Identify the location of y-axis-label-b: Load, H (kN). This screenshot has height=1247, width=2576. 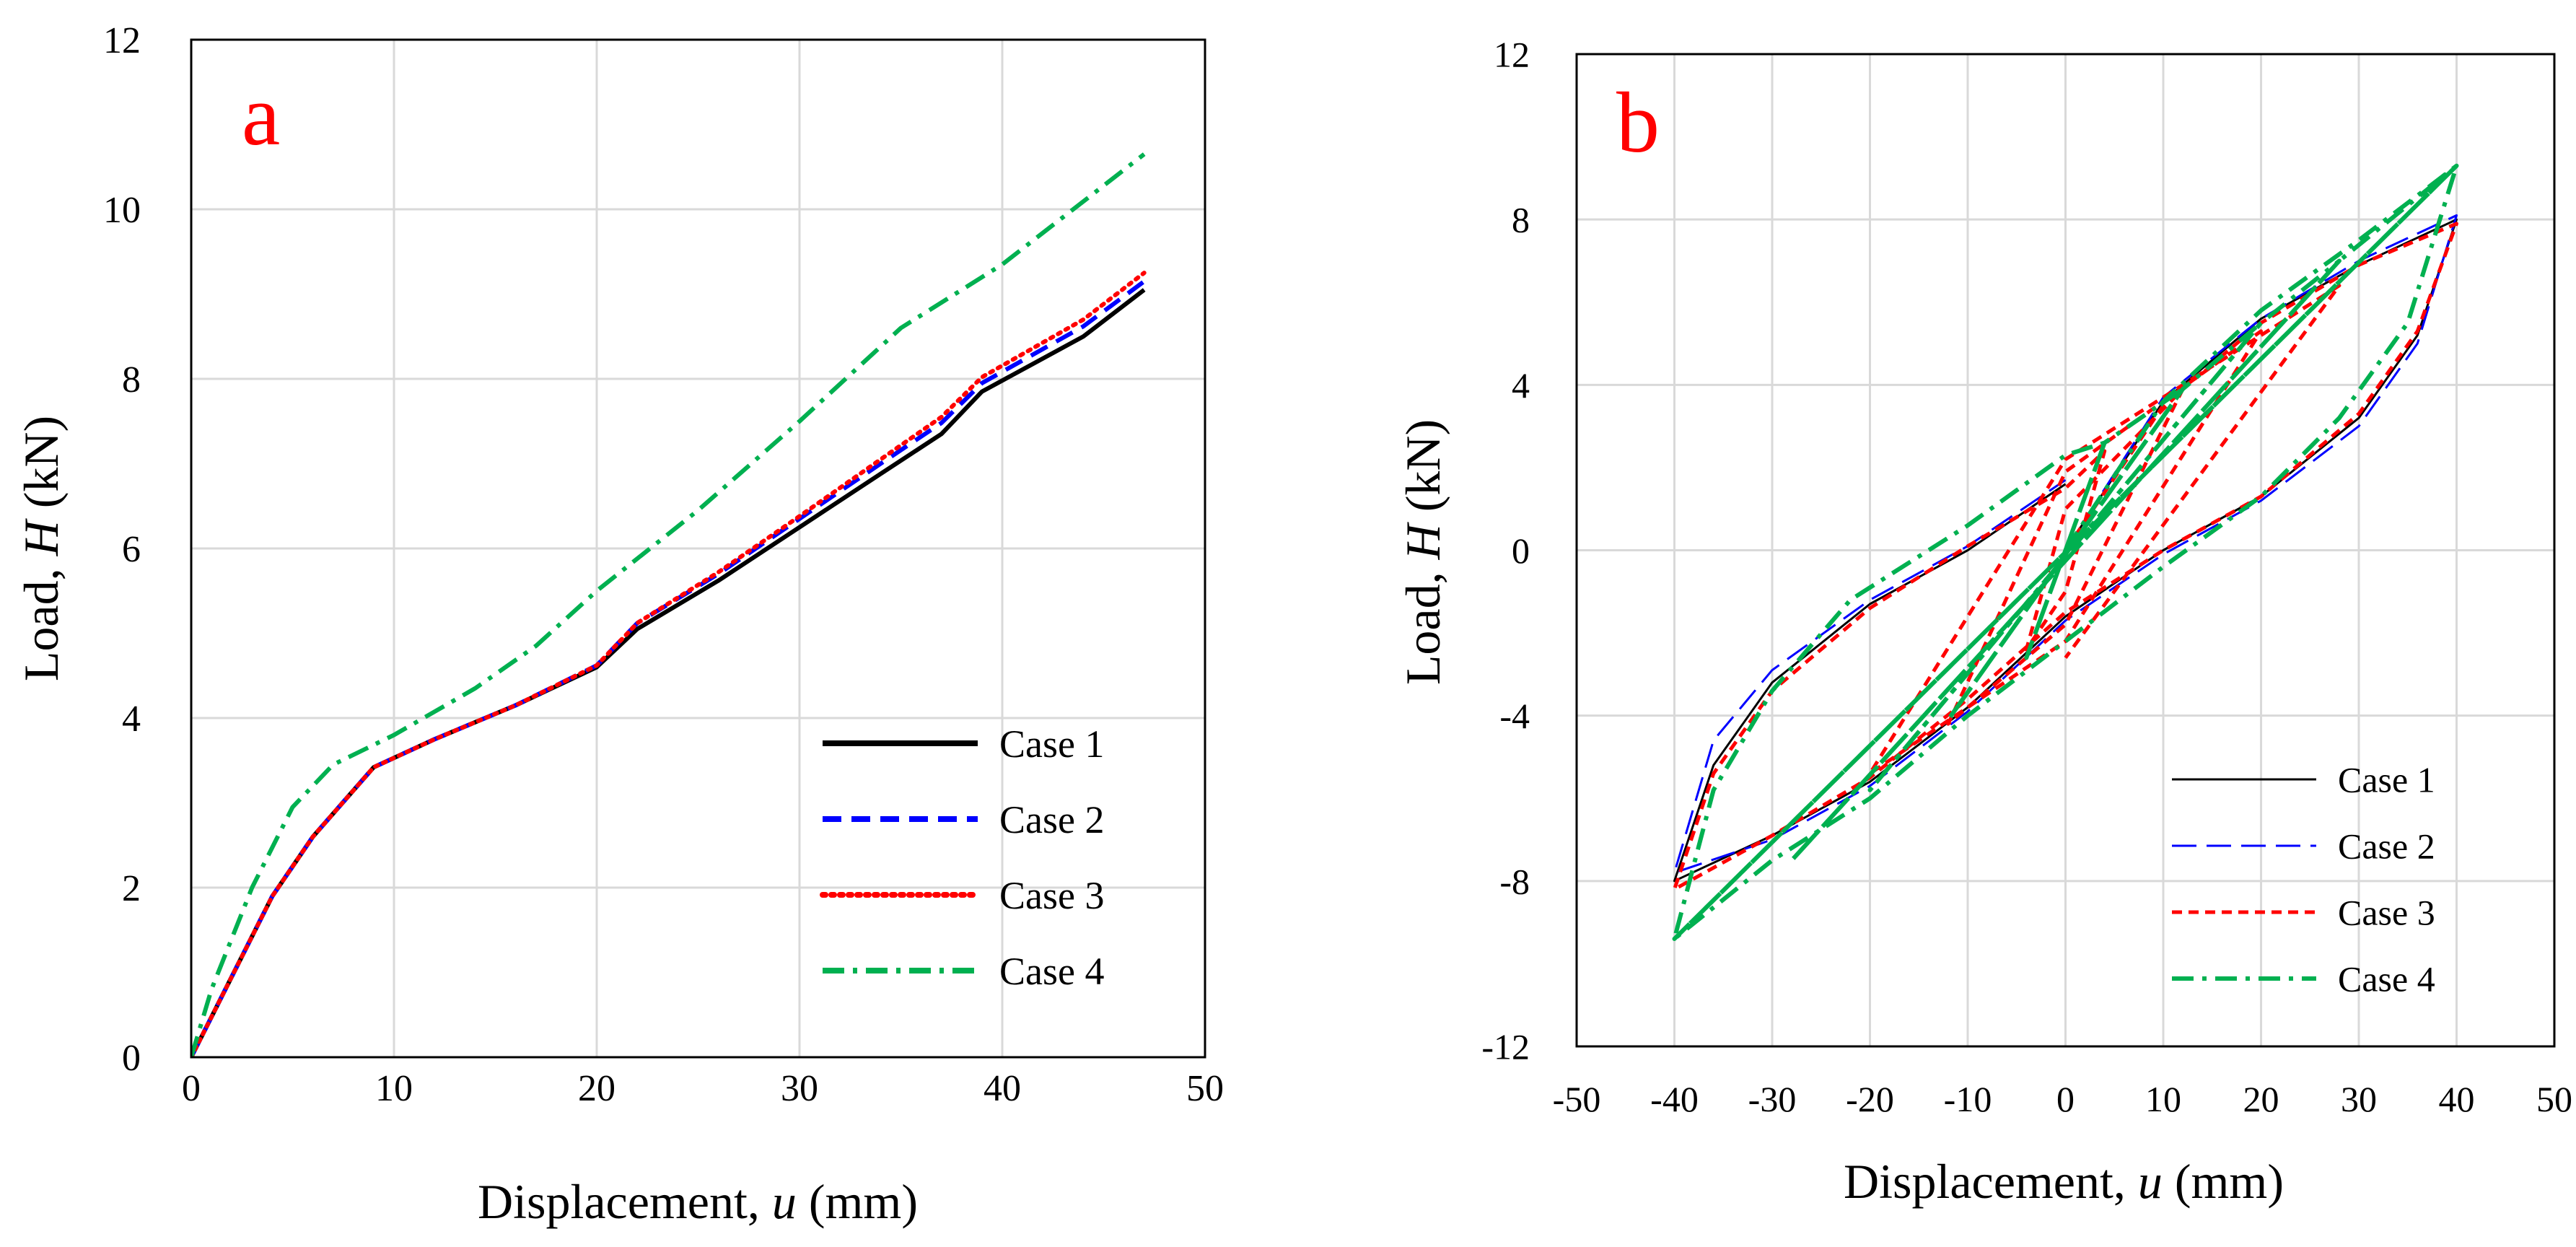
(1423, 552).